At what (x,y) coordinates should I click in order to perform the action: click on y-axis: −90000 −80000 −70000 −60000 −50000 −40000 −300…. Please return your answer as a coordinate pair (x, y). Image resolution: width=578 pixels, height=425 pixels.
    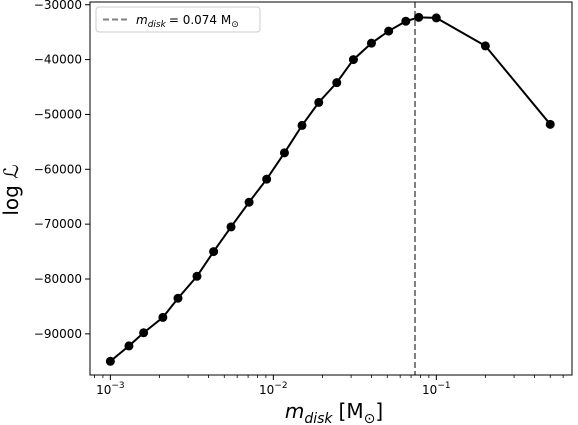
    Looking at the image, I should click on (62, 170).